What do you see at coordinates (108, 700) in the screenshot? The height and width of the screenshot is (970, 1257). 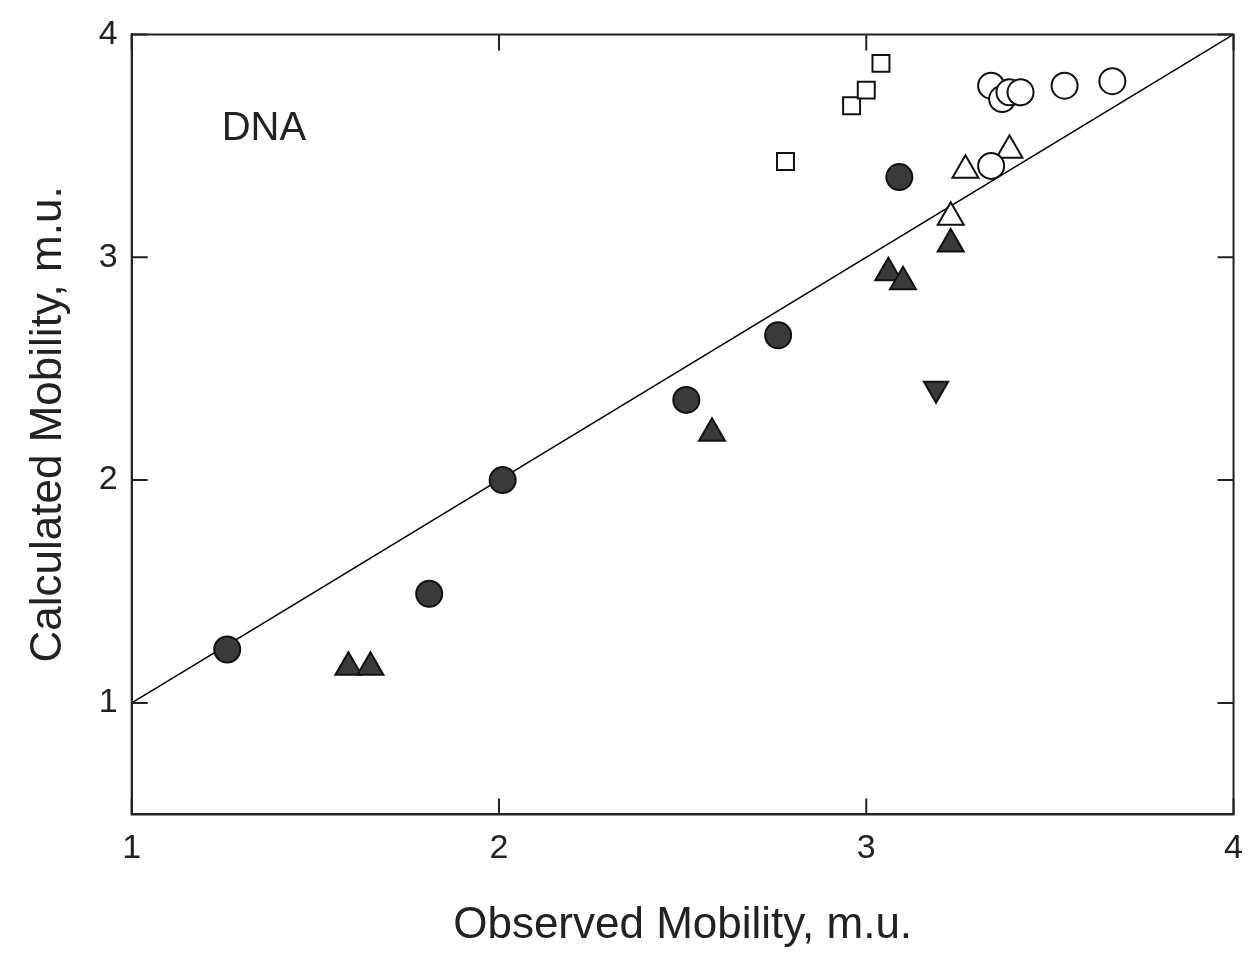 I see `y-tick-label: 1` at bounding box center [108, 700].